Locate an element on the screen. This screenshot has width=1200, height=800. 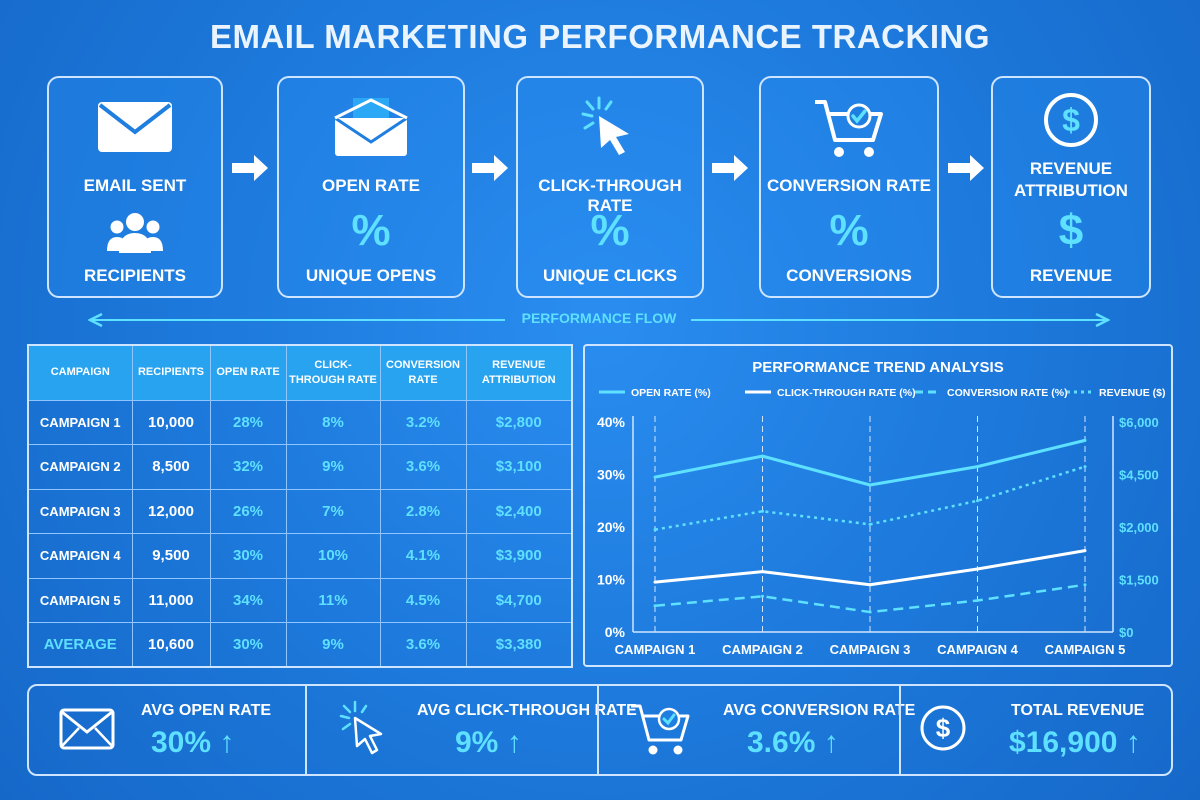
y2-tick-label: $0 is located at coordinates (1126, 632).